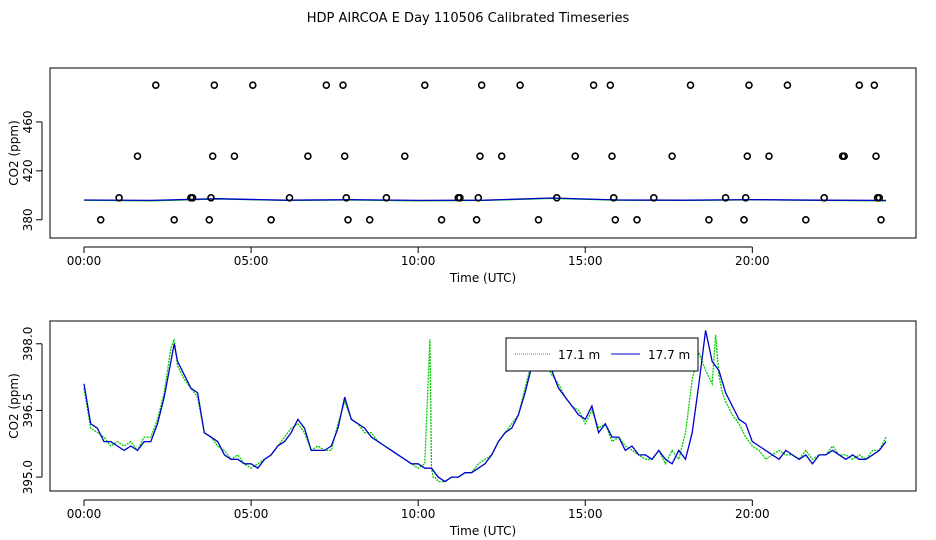 The height and width of the screenshot is (540, 936). I want to click on y-tick-label: 420, so click(28, 170).